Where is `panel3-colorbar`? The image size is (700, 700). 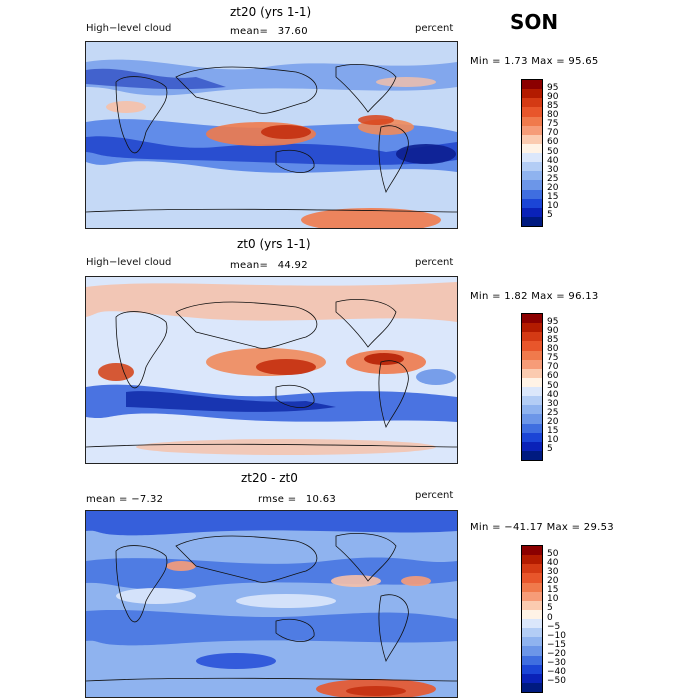
panel3-colorbar is located at coordinates (532, 619).